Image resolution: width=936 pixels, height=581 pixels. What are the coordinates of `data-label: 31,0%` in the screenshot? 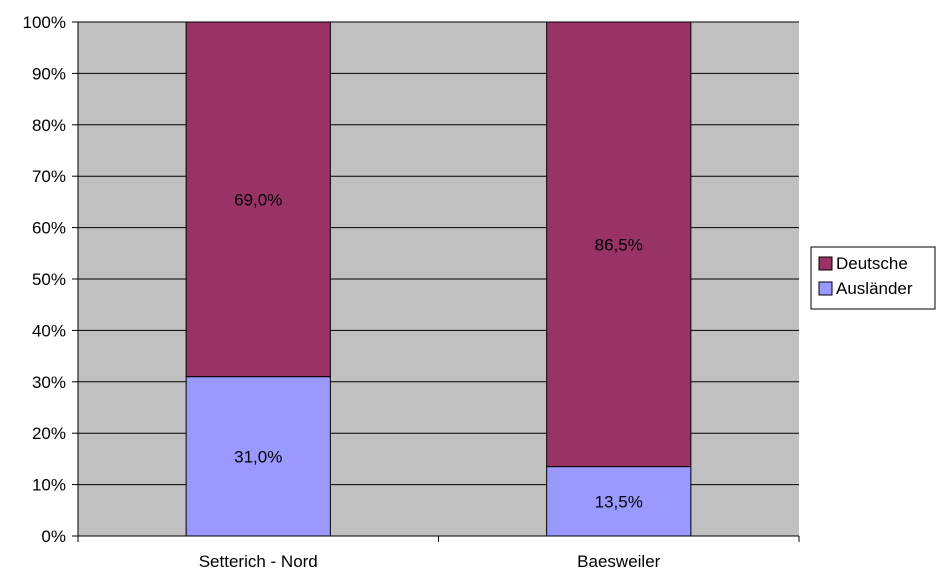 It's located at (258, 456).